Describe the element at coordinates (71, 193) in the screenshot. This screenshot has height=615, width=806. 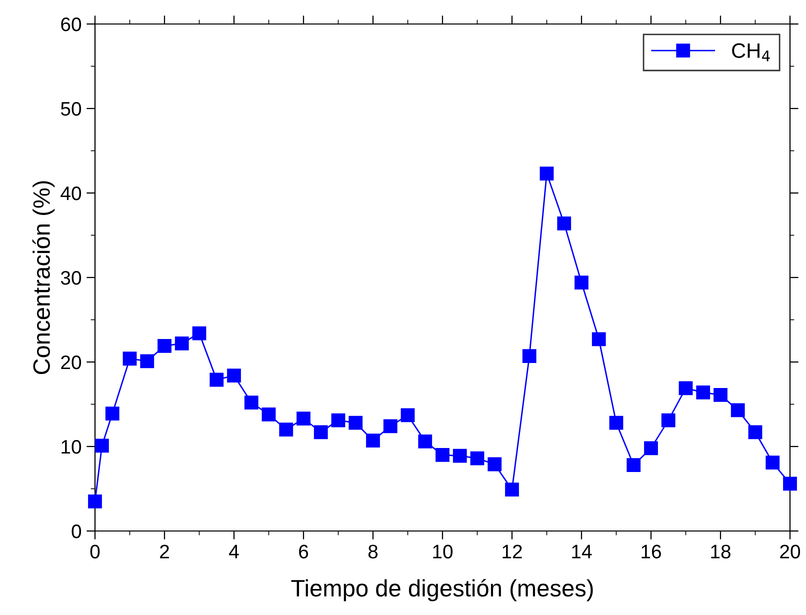
I see `y-tick-label: 40` at that location.